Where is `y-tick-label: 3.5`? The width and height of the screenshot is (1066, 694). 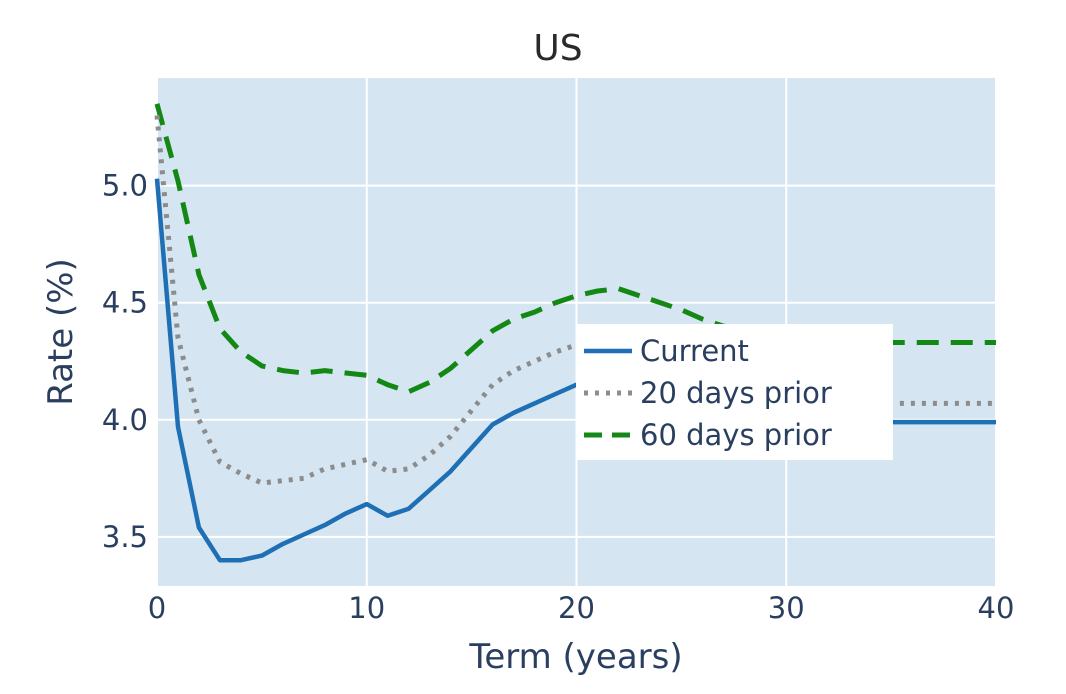
y-tick-label: 3.5 is located at coordinates (125, 537).